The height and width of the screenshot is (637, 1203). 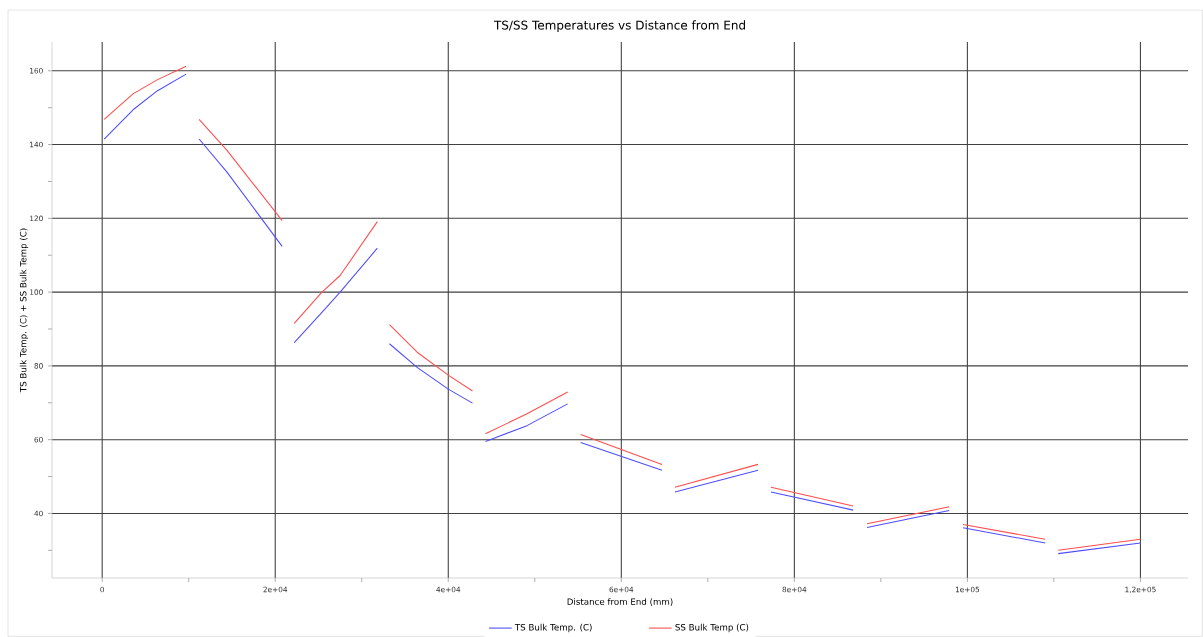 I want to click on x-axis-title: Distance from End (mm), so click(x=620, y=602).